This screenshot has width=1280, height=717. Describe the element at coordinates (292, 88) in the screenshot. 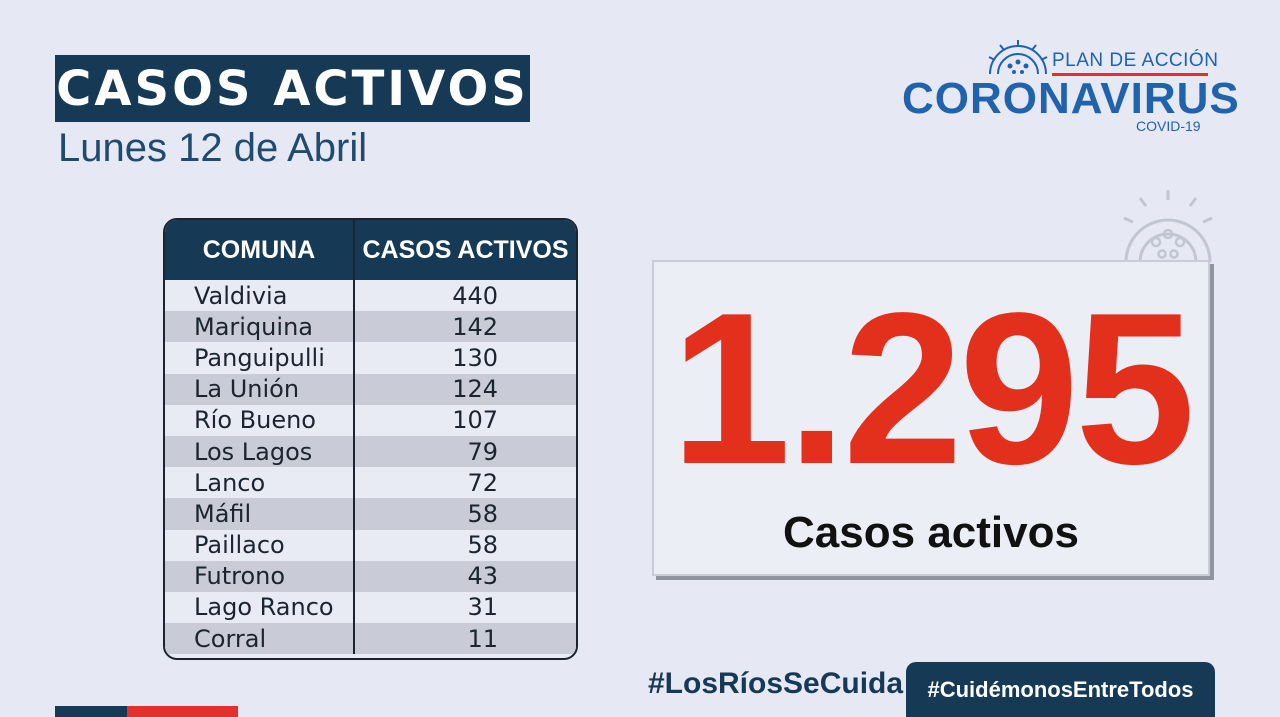

I see `page-title: CASOS ACTIVOS` at that location.